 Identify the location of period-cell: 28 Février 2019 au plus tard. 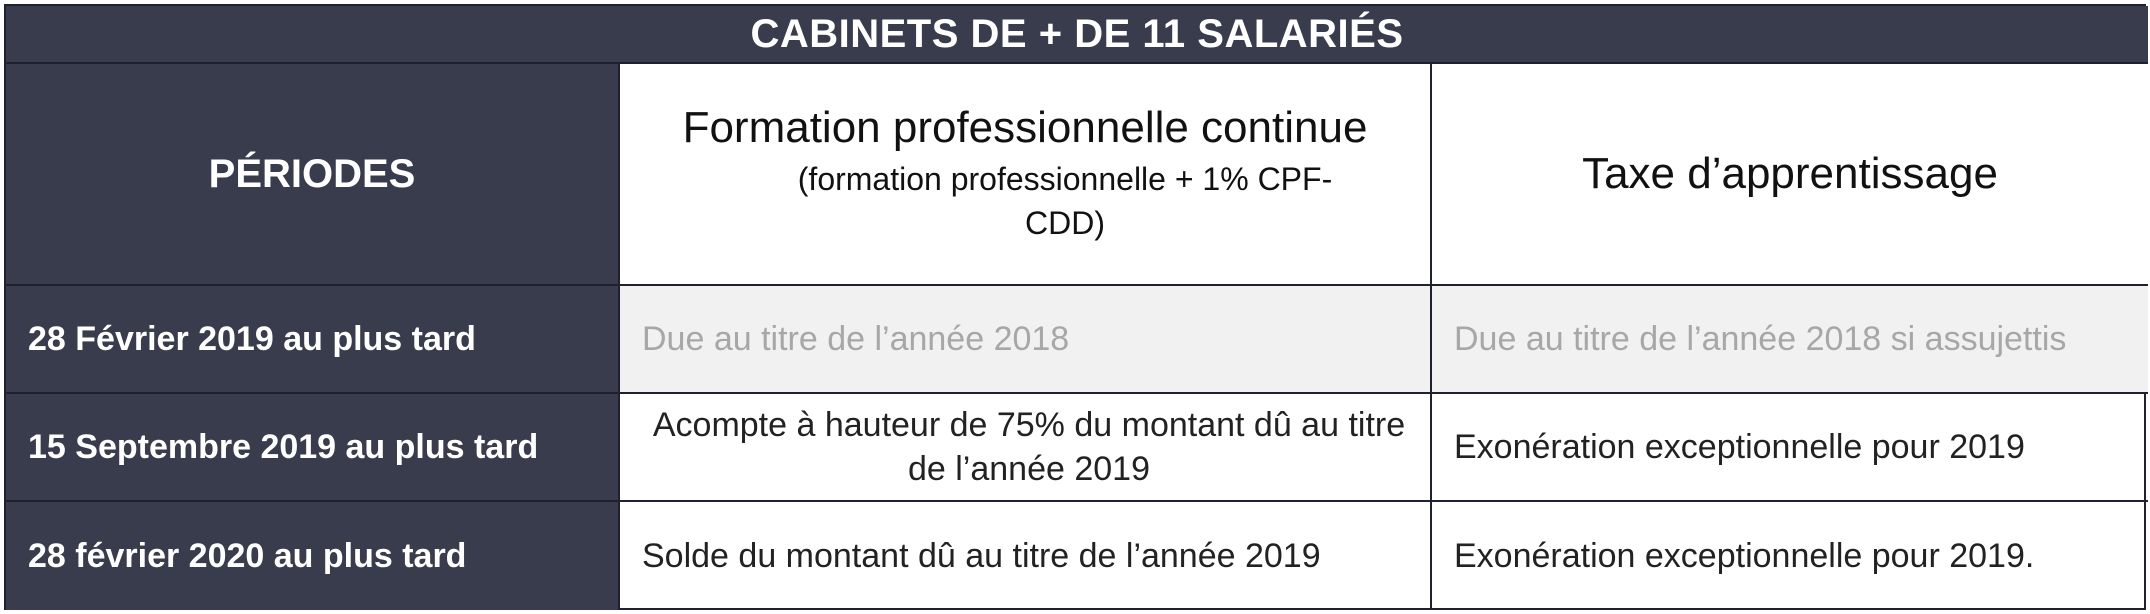
(313, 340).